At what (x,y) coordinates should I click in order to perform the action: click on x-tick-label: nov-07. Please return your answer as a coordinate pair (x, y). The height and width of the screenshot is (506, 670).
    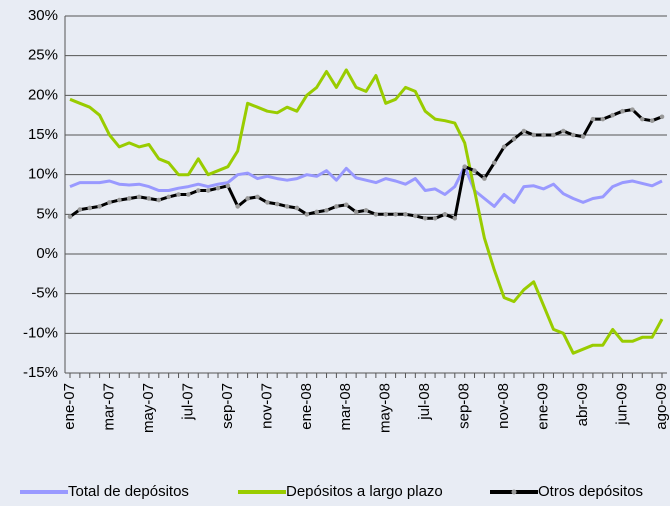
    Looking at the image, I should click on (266, 406).